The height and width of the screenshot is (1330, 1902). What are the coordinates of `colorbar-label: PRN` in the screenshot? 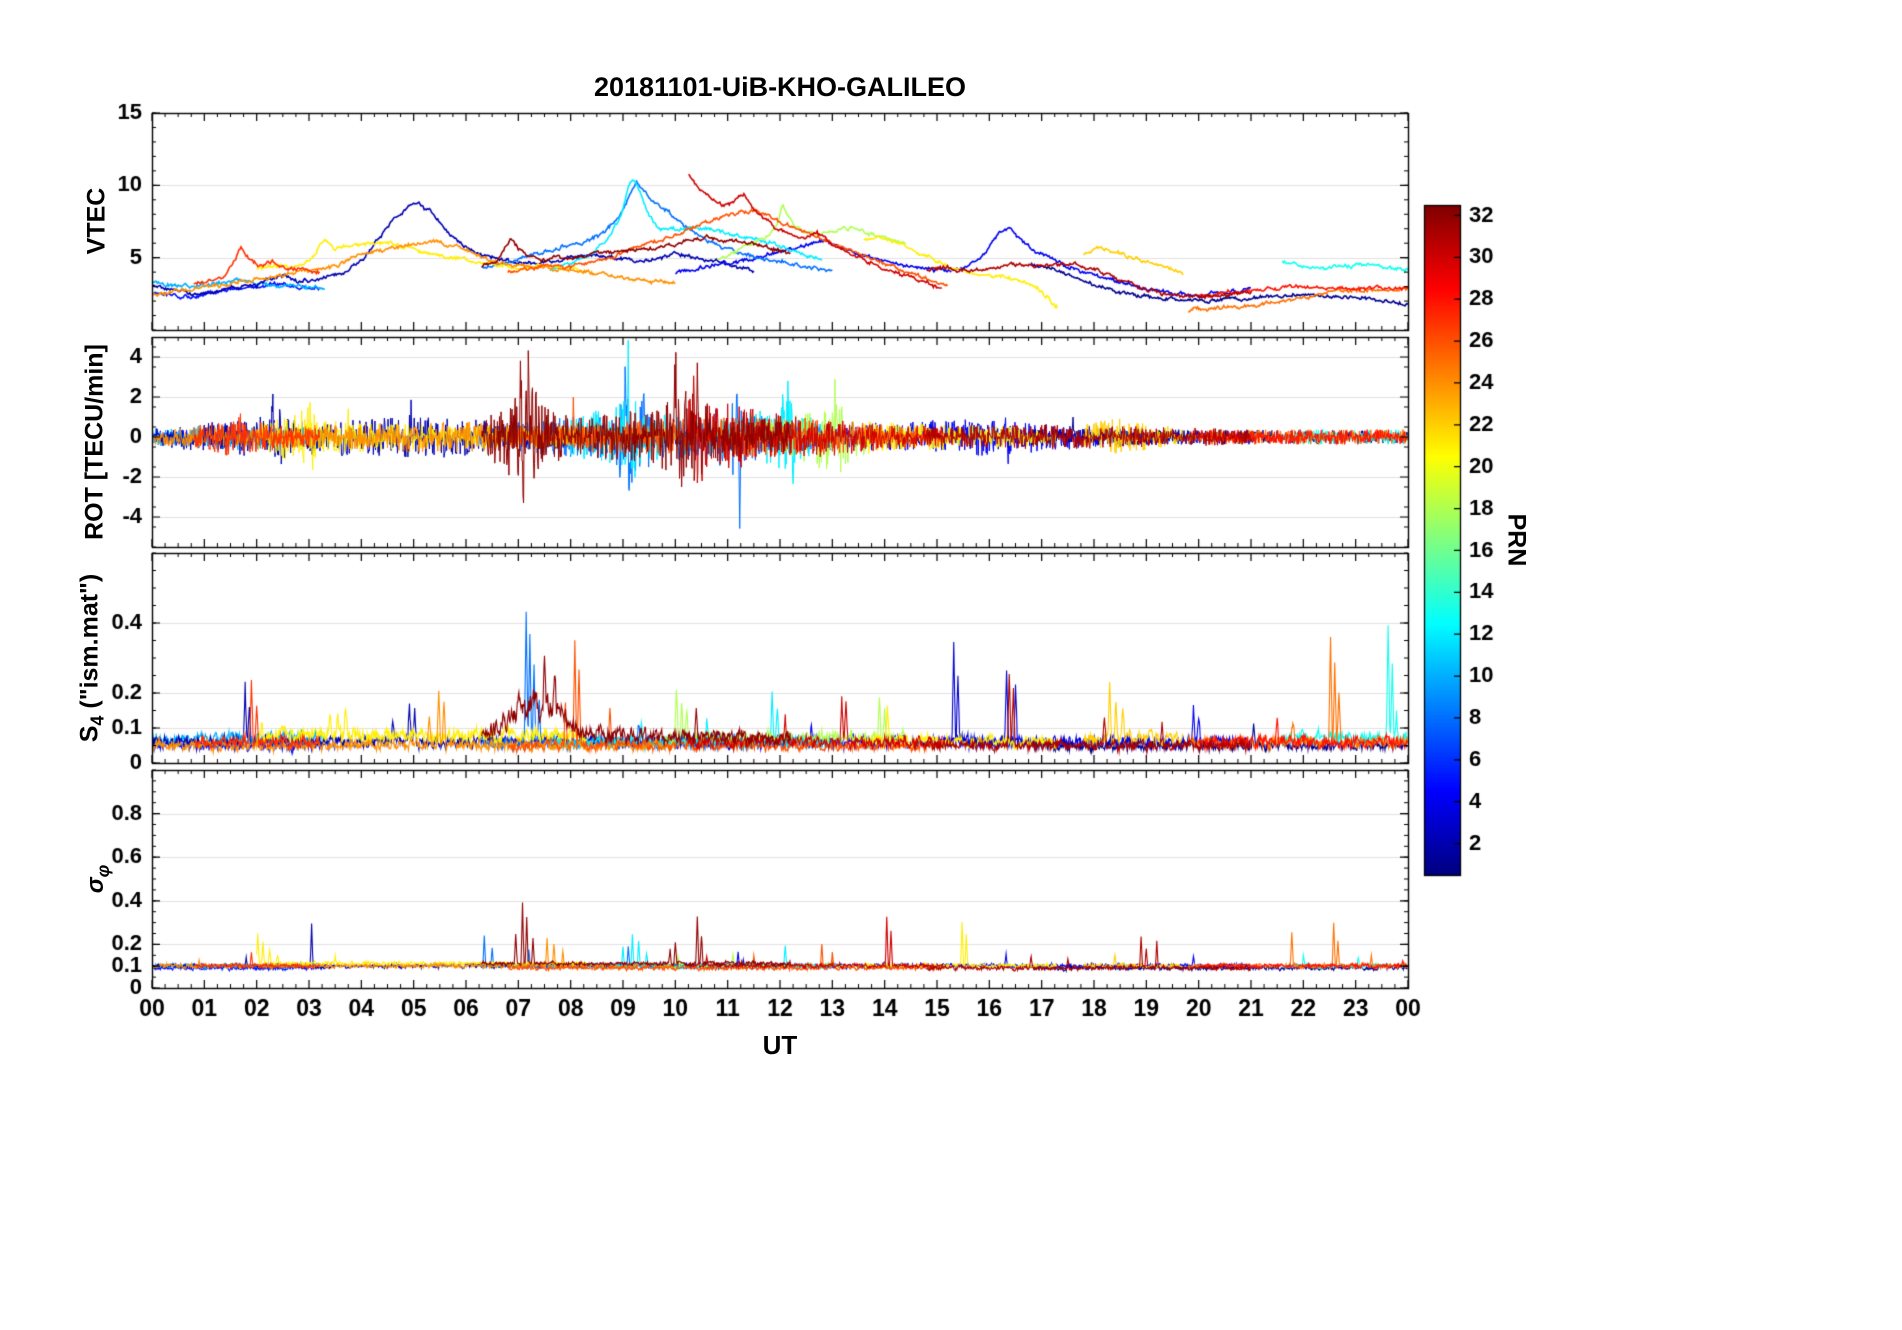 It's located at (1516, 540).